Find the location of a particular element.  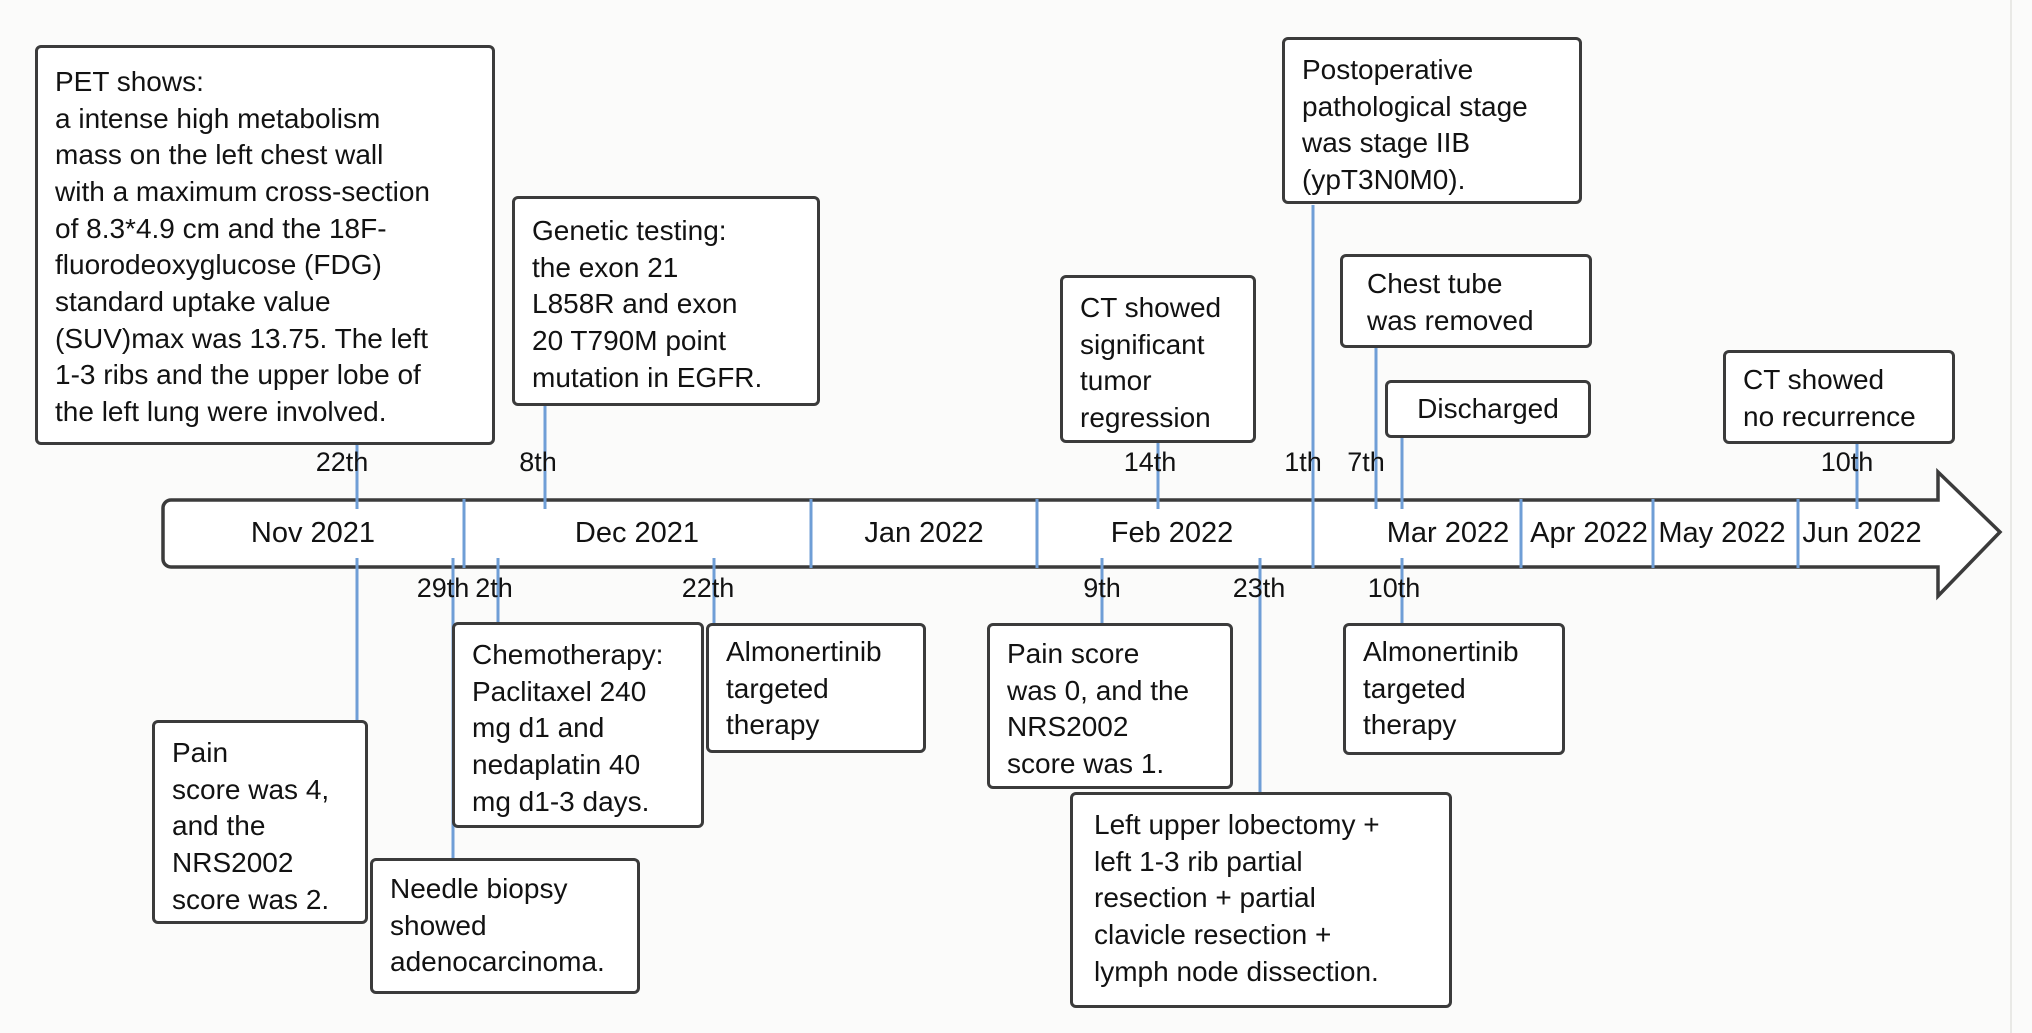

month-label-jun-2022: Jun 2022 is located at coordinates (1862, 533).